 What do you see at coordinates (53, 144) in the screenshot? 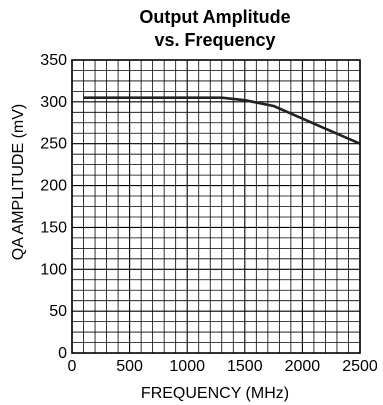
I see `y-tick-label: 250` at bounding box center [53, 144].